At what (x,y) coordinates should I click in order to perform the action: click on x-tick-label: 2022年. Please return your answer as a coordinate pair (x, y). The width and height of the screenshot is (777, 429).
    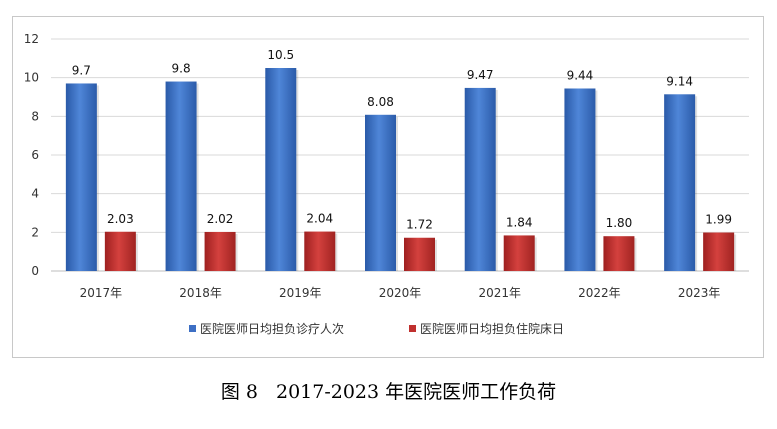
    Looking at the image, I should click on (599, 293).